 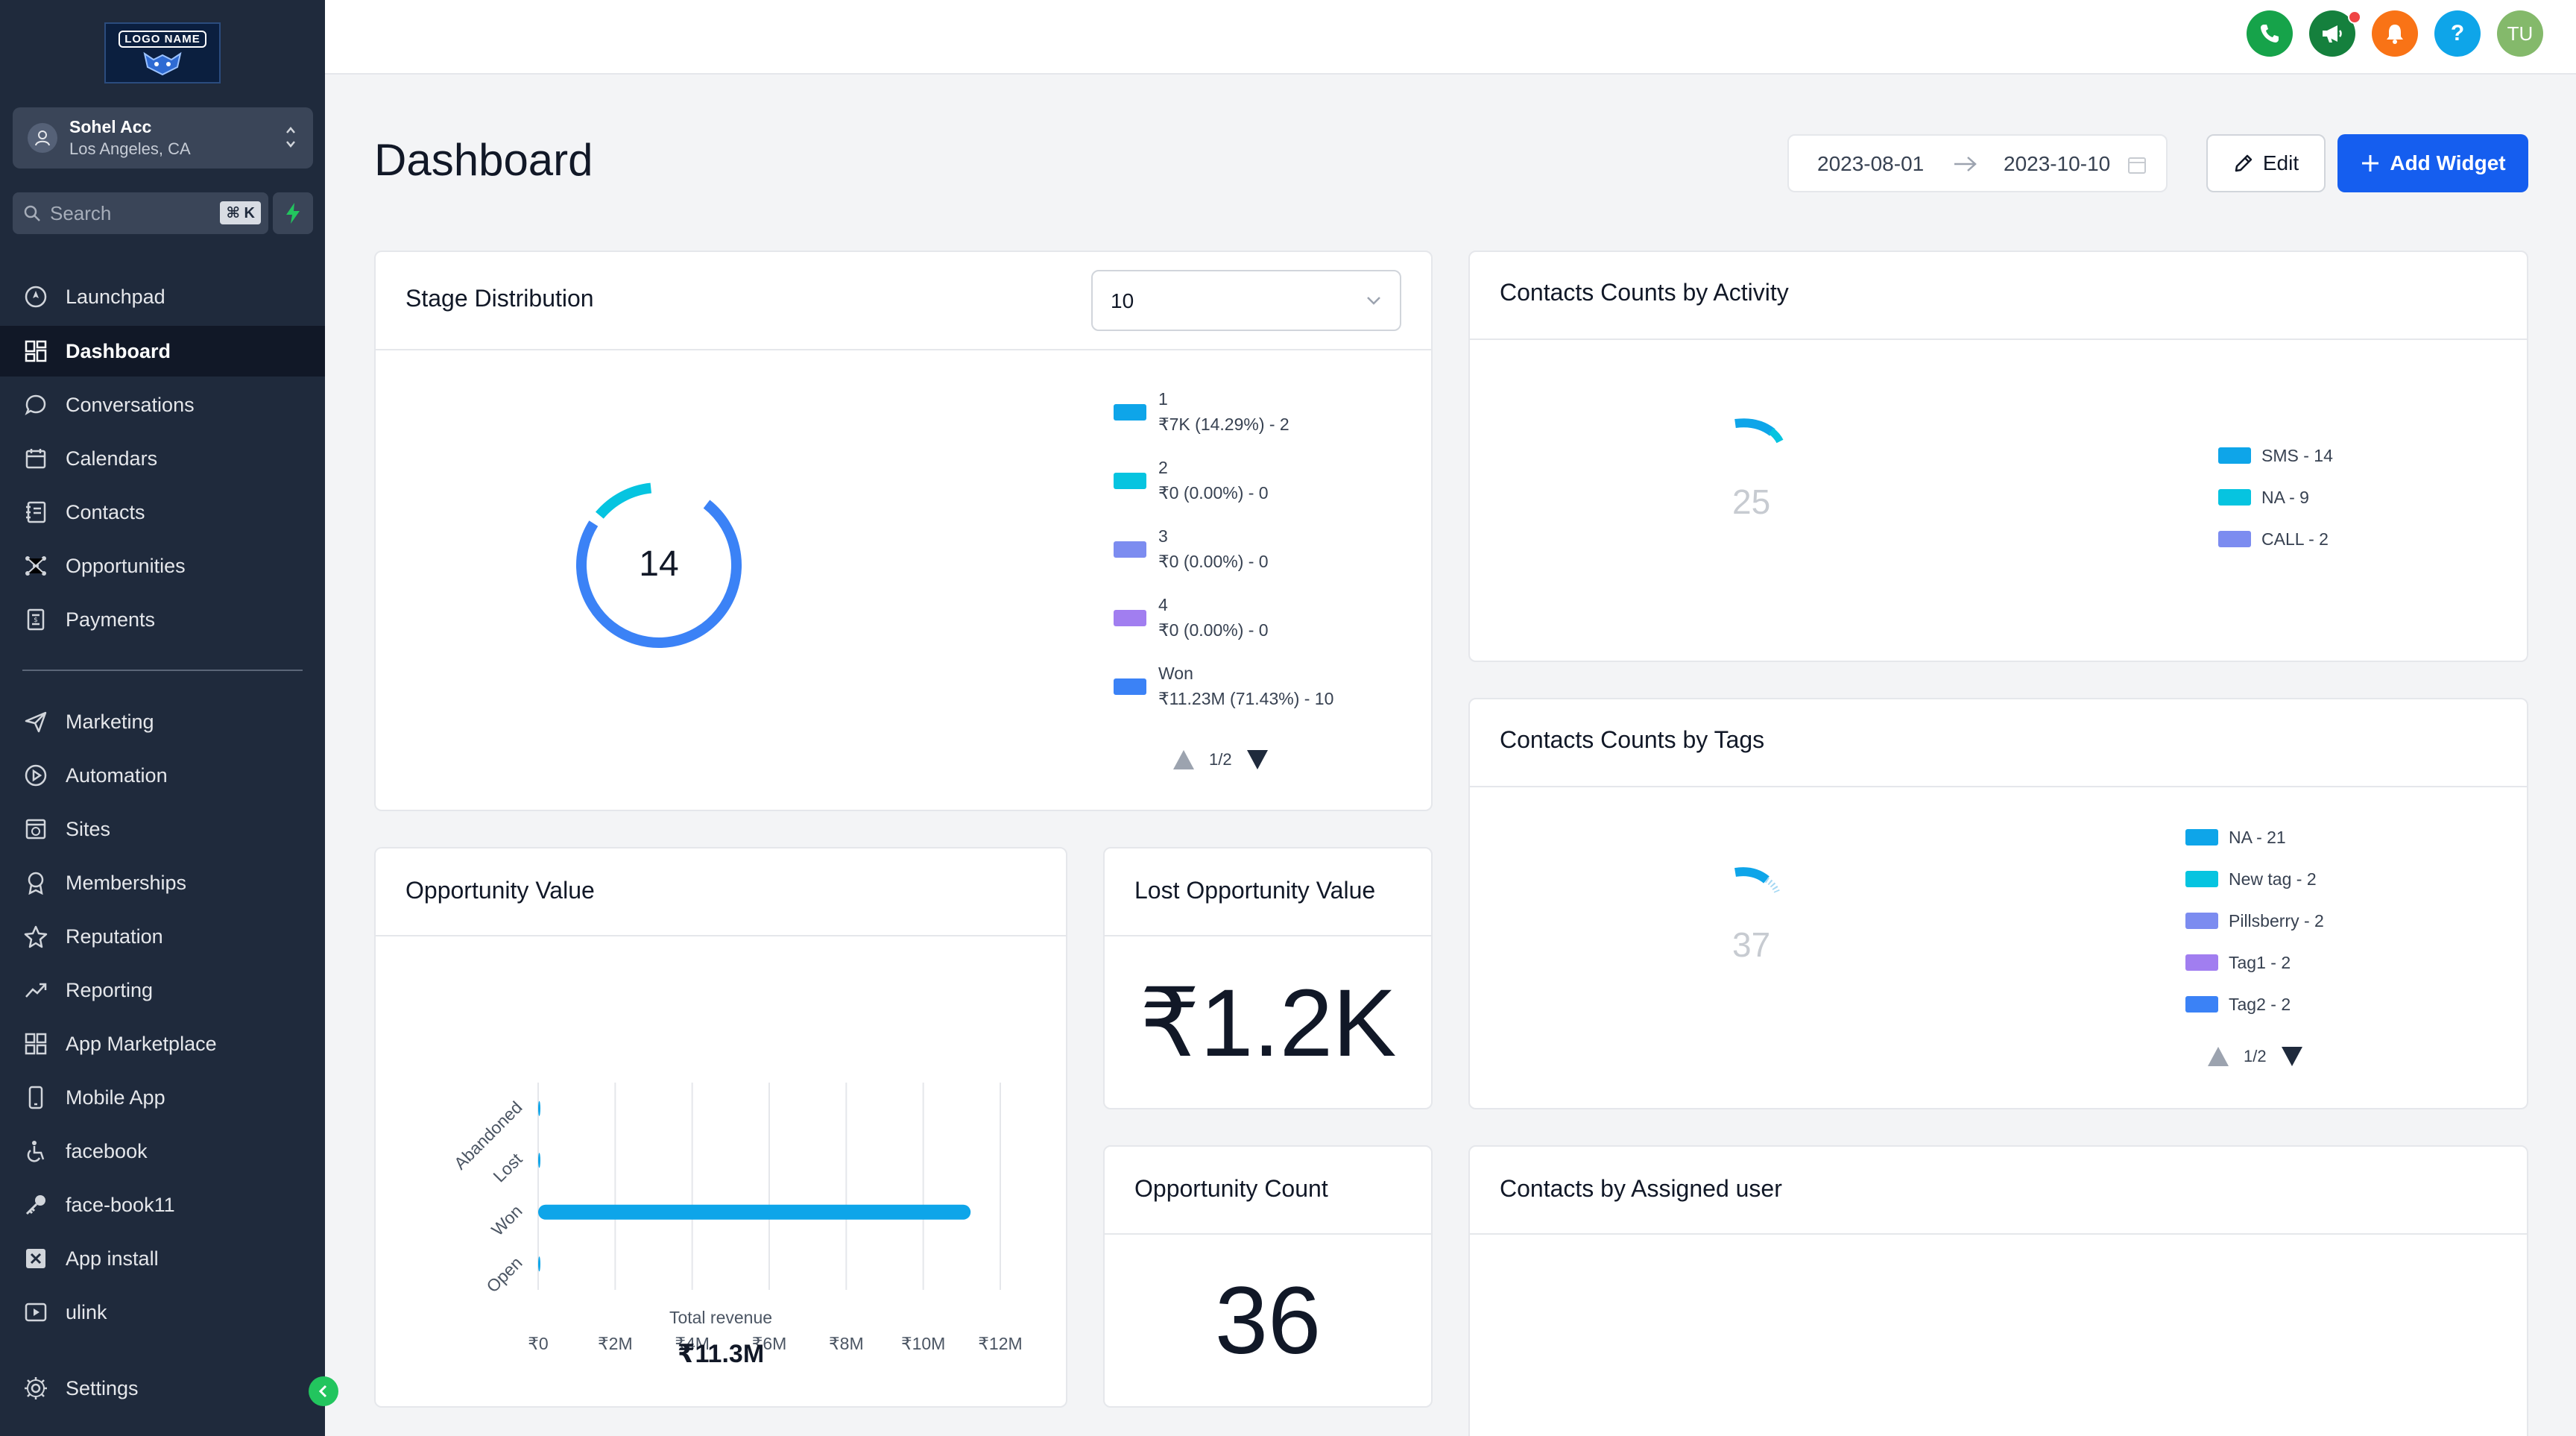 What do you see at coordinates (115, 1097) in the screenshot?
I see `sidebar-item-label: Mobile App` at bounding box center [115, 1097].